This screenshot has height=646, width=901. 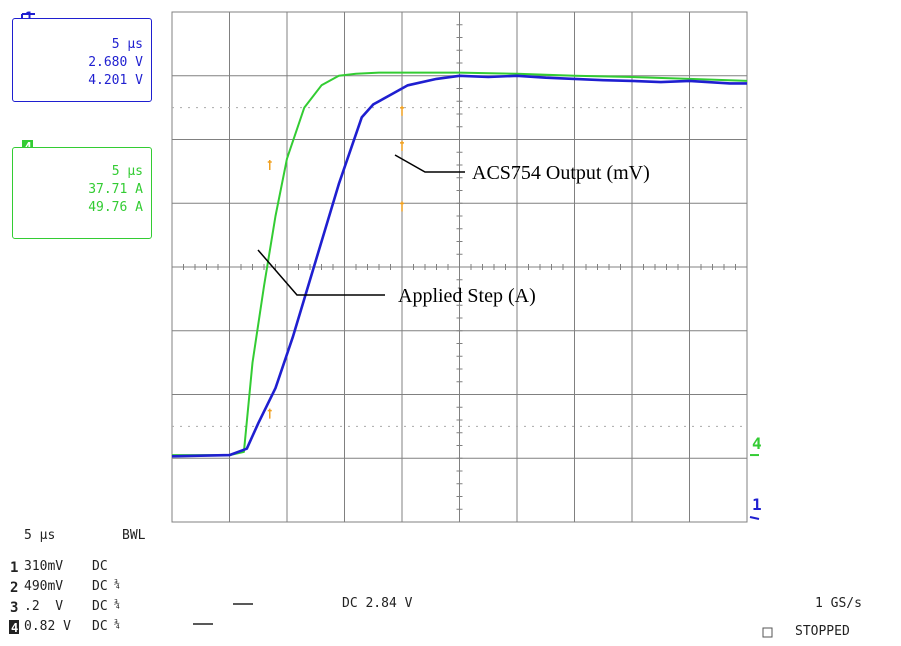 What do you see at coordinates (100, 606) in the screenshot?
I see `ch3-coupling: DC` at bounding box center [100, 606].